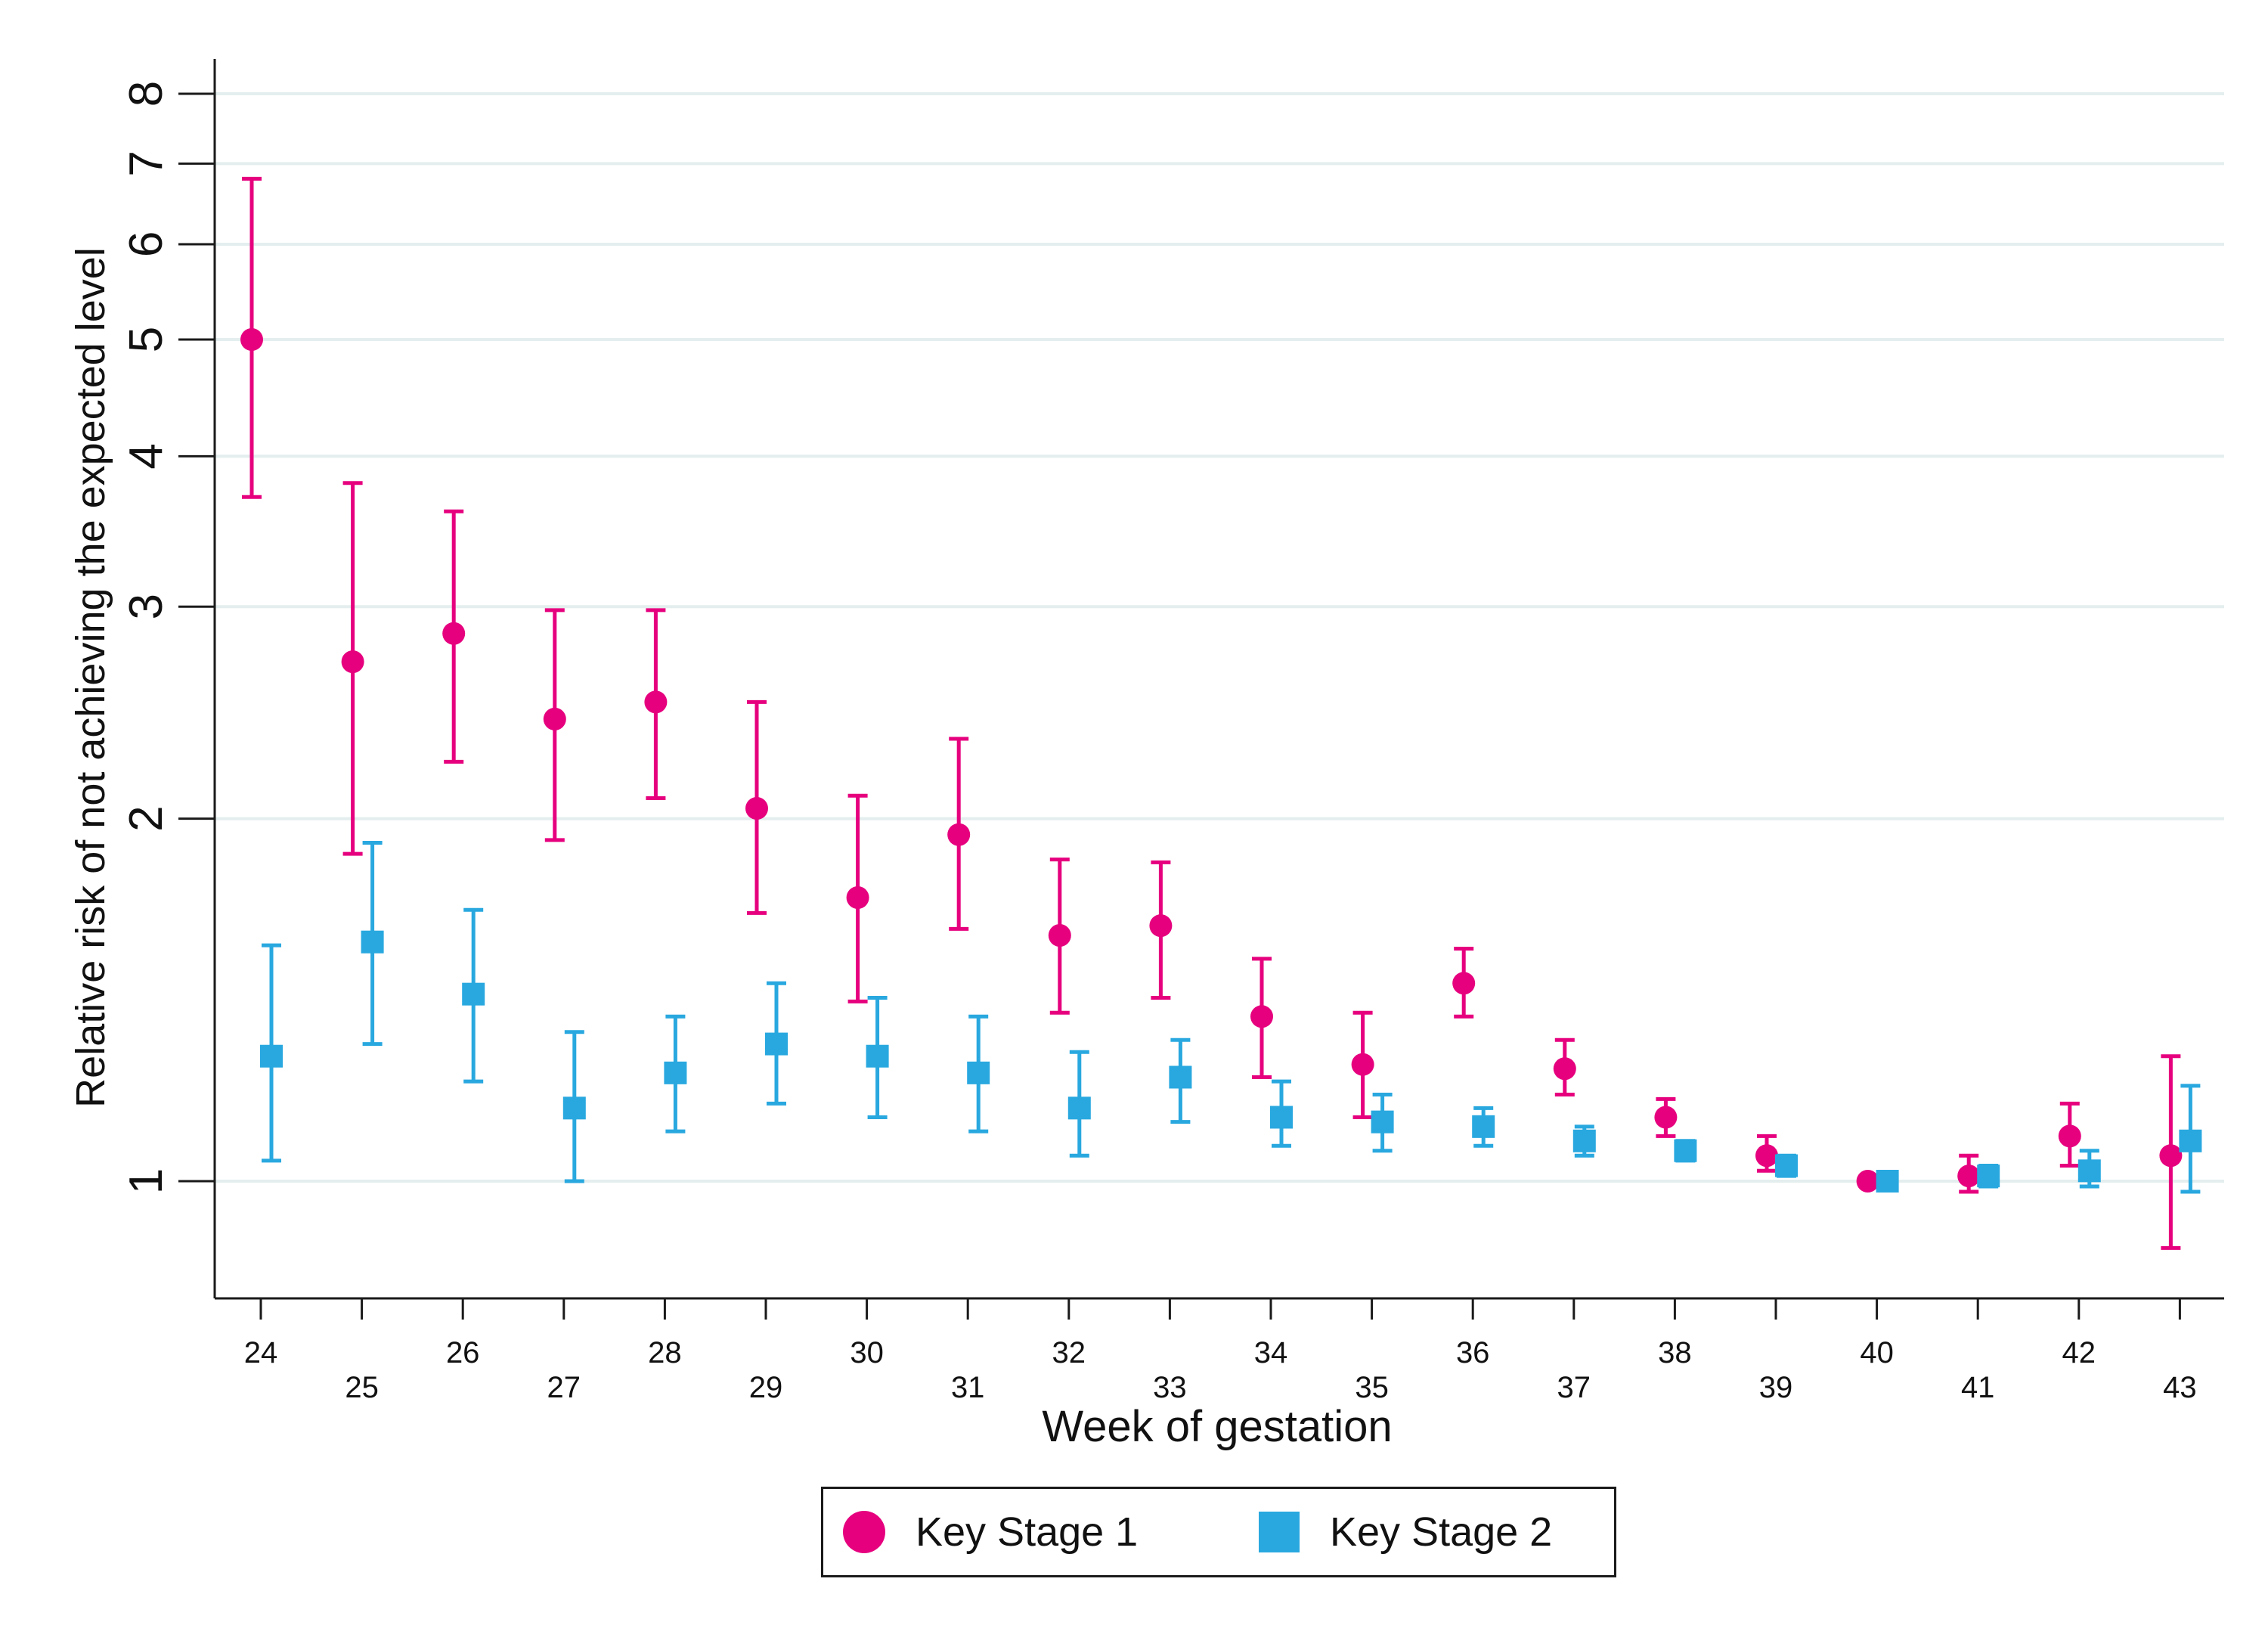 The height and width of the screenshot is (1650, 2268). I want to click on x-tick-label: 39, so click(1776, 1387).